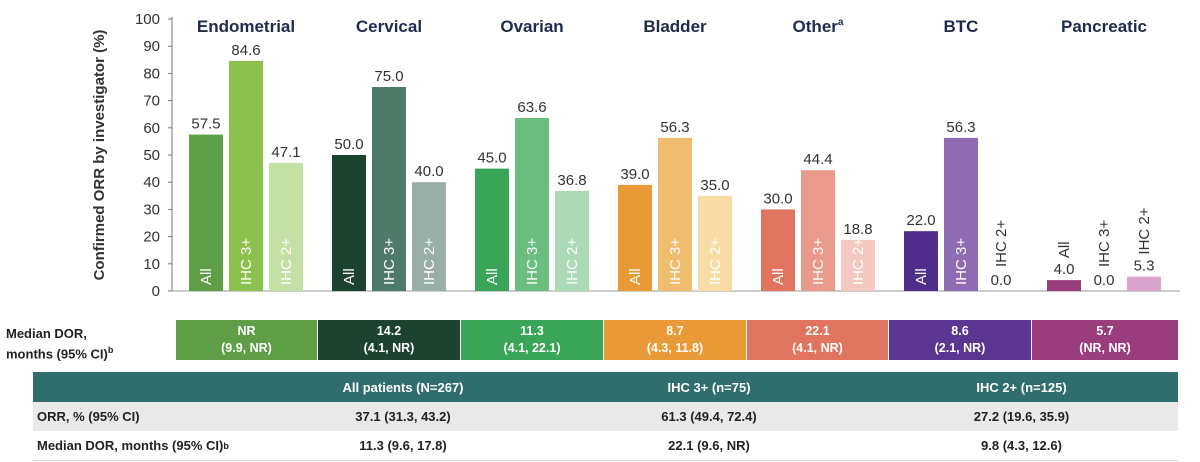 This screenshot has height=462, width=1200. What do you see at coordinates (285, 152) in the screenshot?
I see `data-label: 47.1` at bounding box center [285, 152].